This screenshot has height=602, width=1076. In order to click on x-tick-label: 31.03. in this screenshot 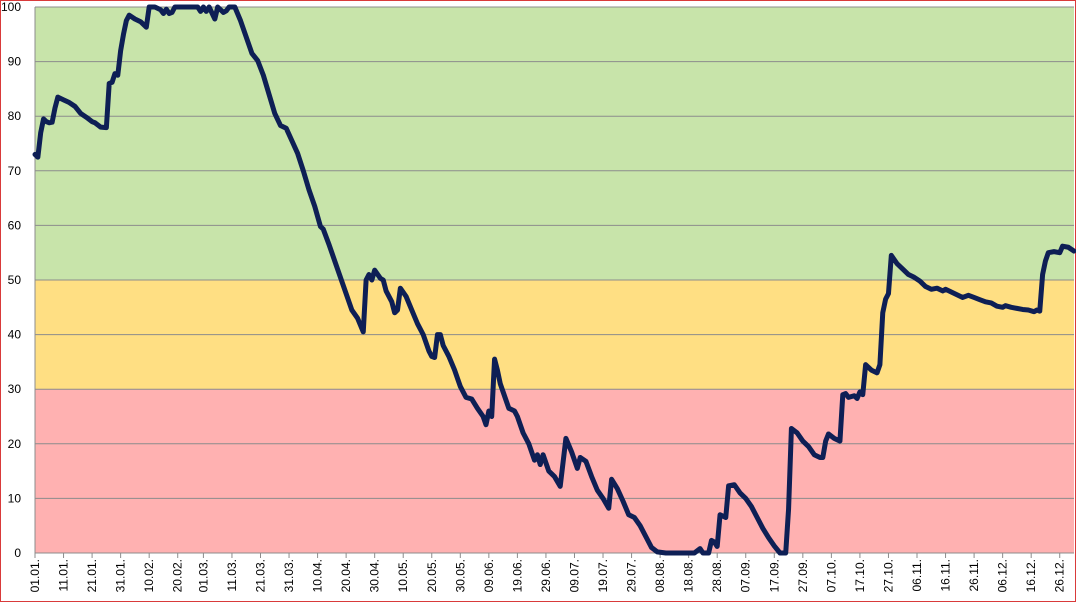, I will do `click(289, 575)`.